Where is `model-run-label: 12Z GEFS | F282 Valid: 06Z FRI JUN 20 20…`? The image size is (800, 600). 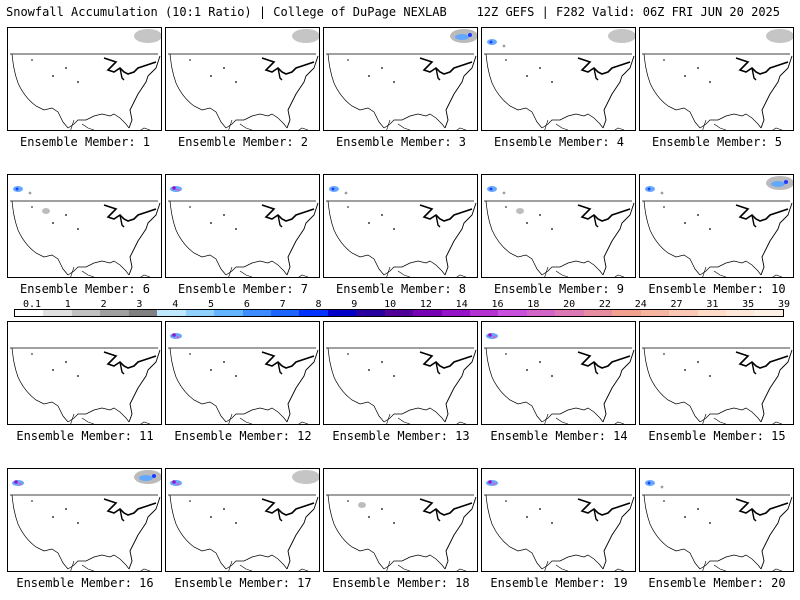
model-run-label: 12Z GEFS | F282 Valid: 06Z FRI JUN 20 20… is located at coordinates (628, 12).